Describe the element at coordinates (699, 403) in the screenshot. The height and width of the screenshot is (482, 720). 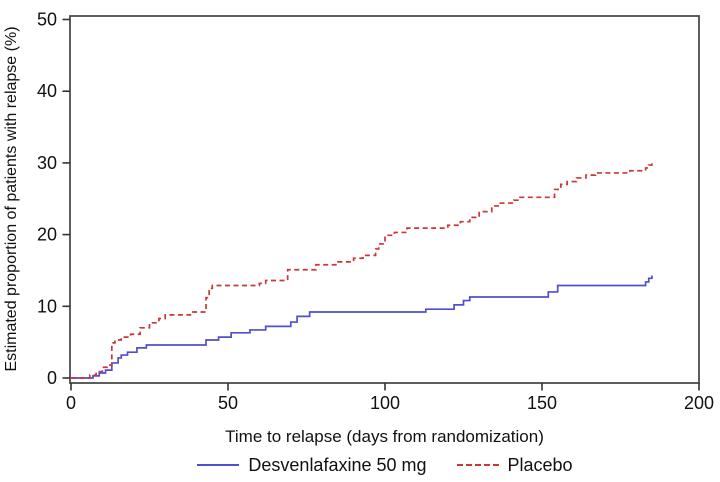
I see `x-tick-label: 200` at that location.